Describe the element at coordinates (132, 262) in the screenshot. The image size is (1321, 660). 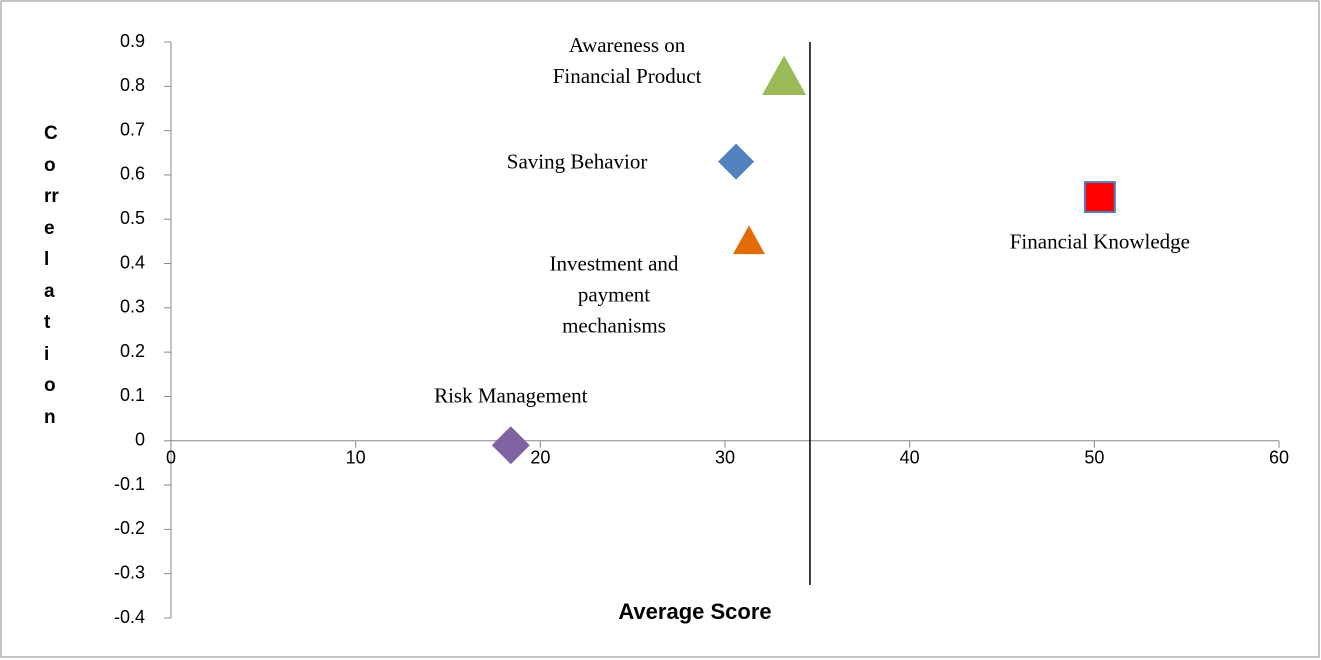
I see `y-tick-label: 0.4` at that location.